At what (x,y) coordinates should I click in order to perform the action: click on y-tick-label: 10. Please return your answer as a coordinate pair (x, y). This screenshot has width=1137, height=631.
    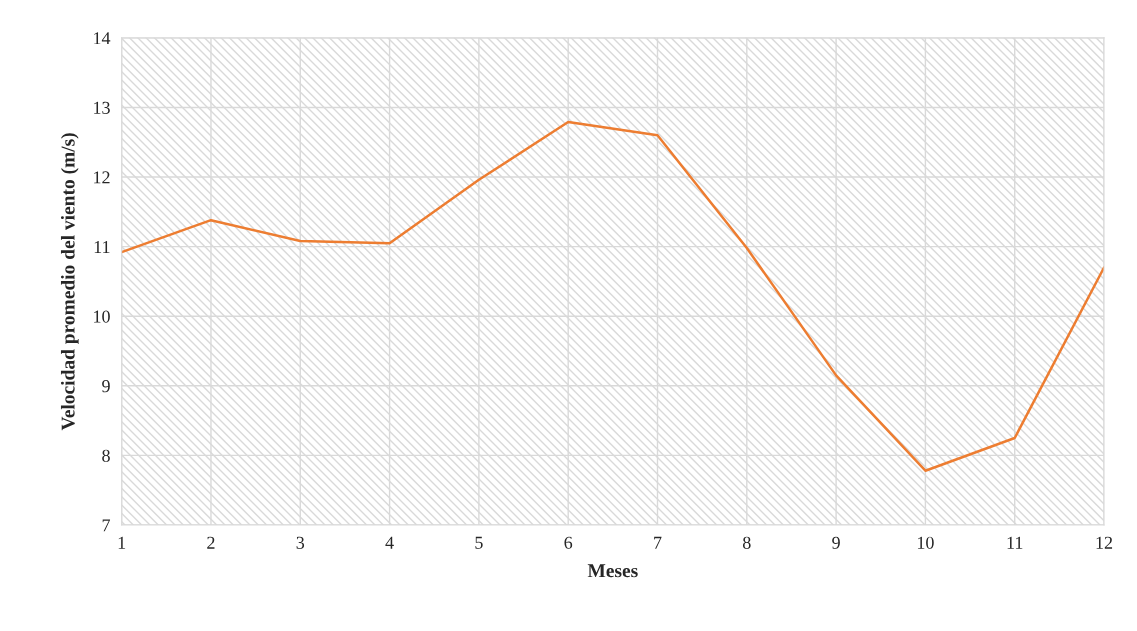
    Looking at the image, I should click on (102, 316).